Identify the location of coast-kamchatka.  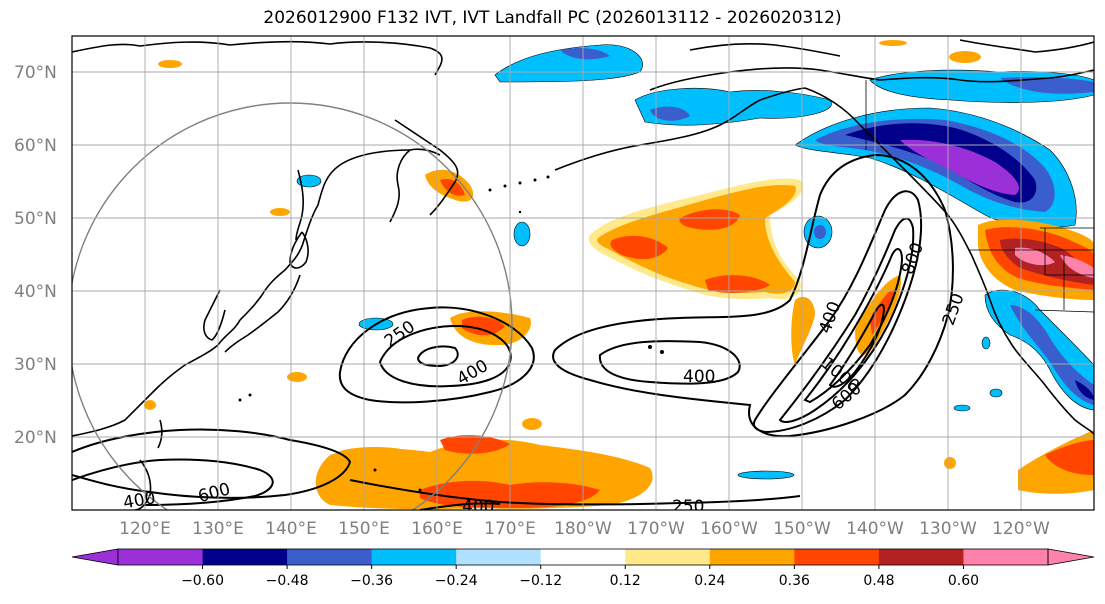
(426, 167).